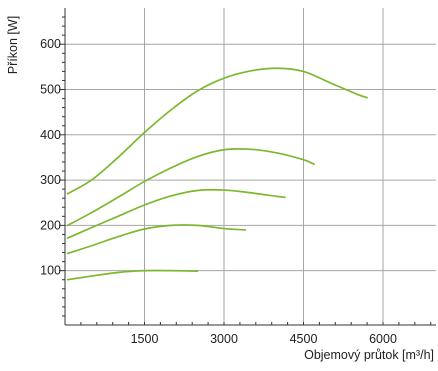 Image resolution: width=438 pixels, height=371 pixels. Describe the element at coordinates (50, 157) in the screenshot. I see `y-tick-labels: 100 200 300 400 500 600` at that location.